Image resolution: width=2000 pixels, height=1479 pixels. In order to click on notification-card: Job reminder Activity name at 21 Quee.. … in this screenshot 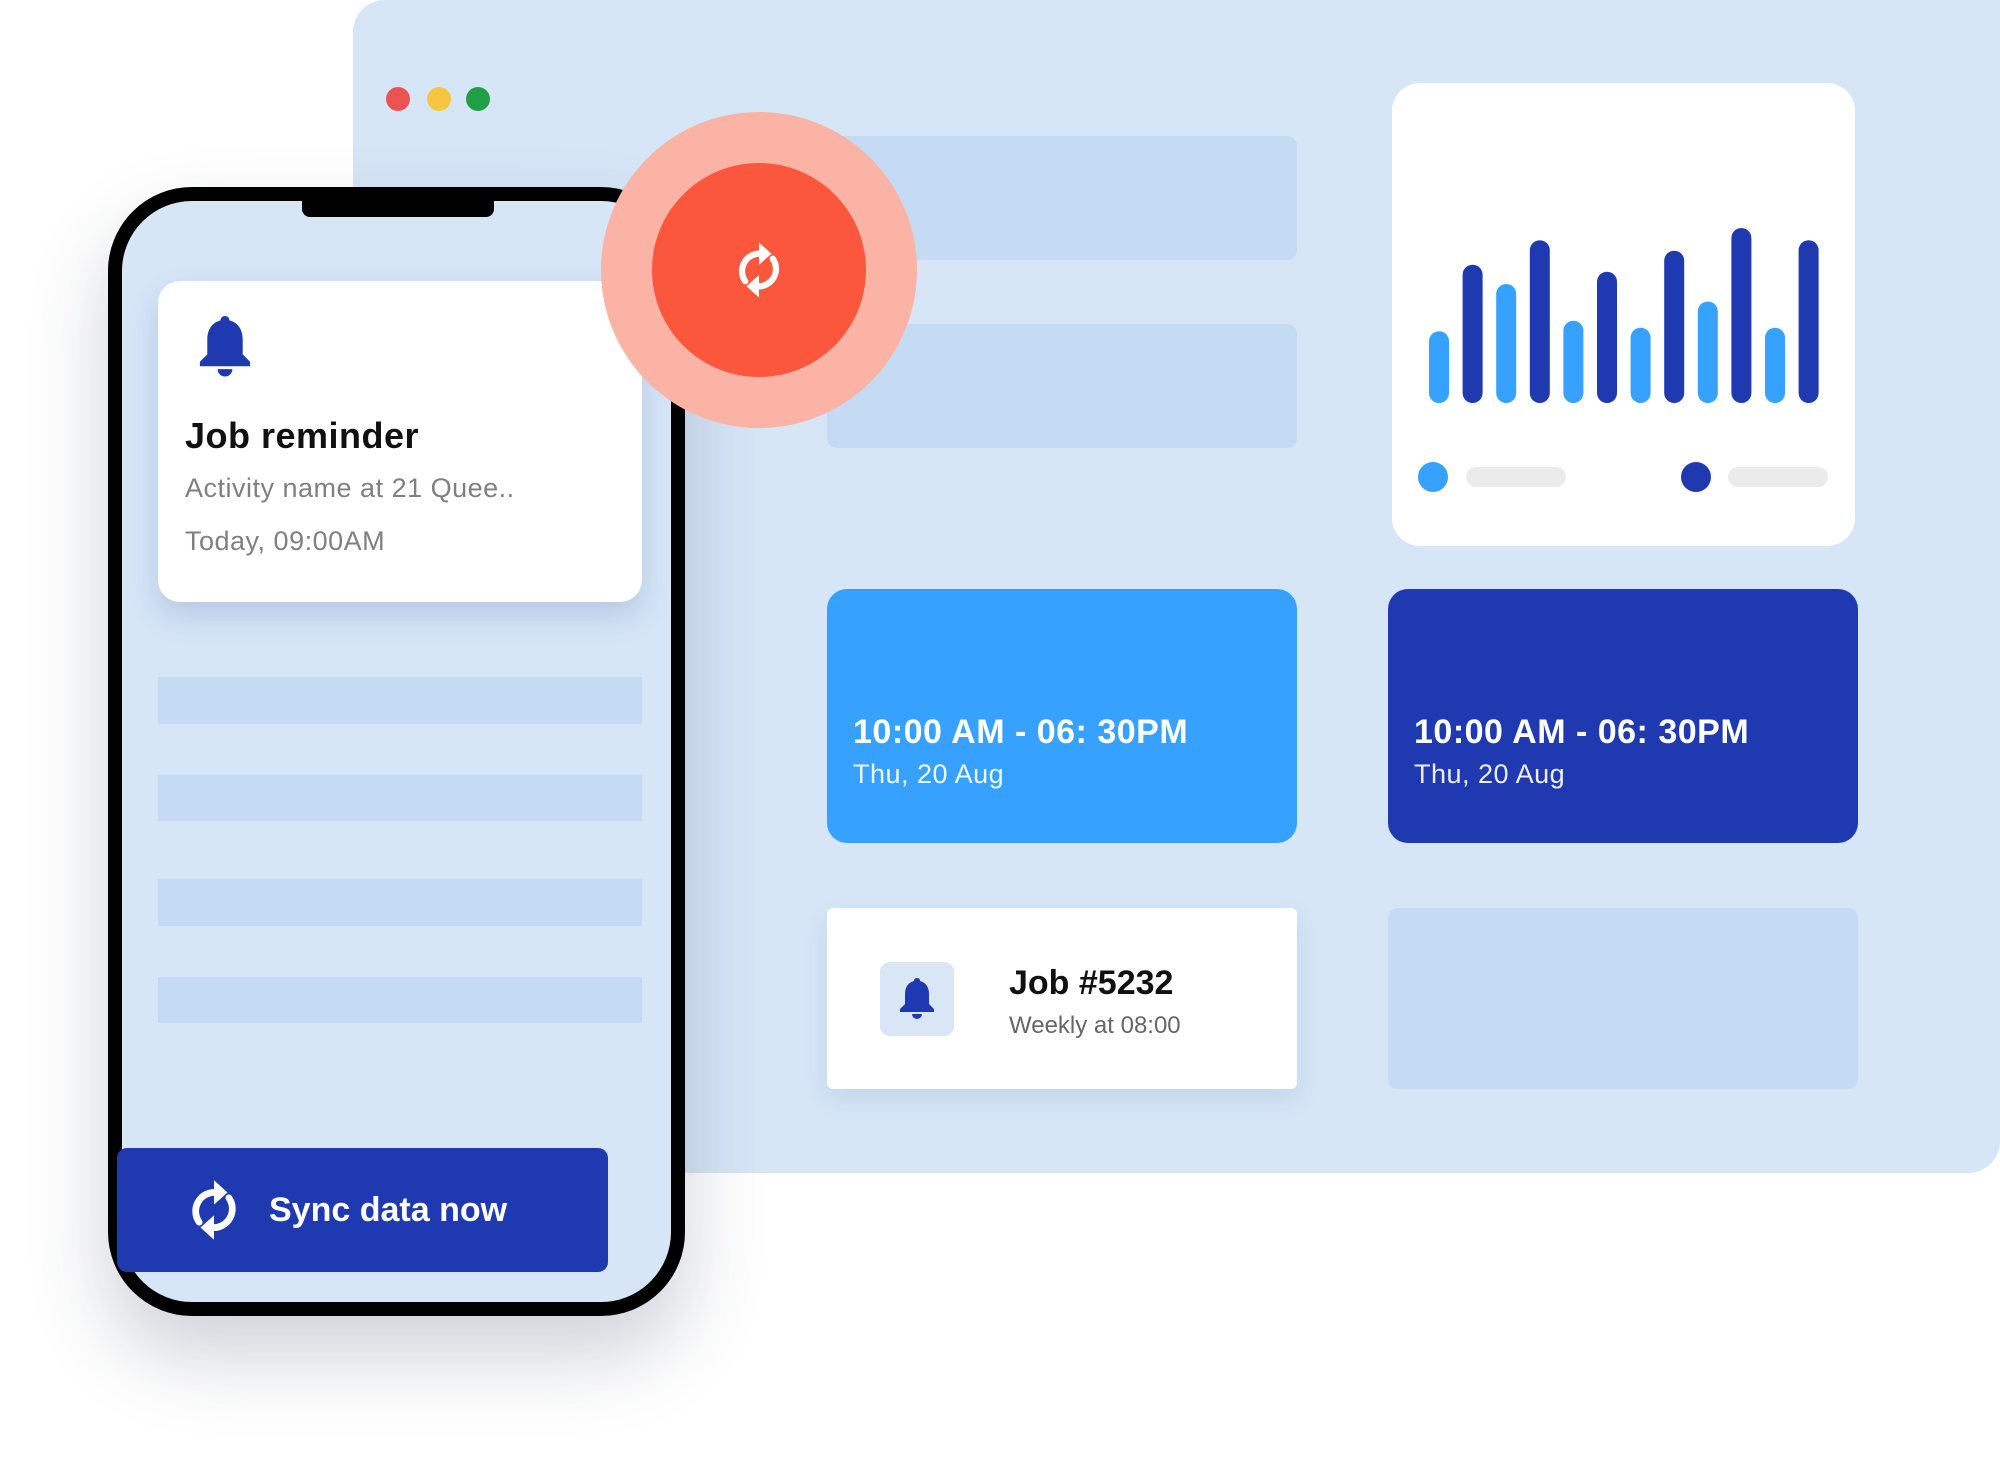, I will do `click(400, 441)`.